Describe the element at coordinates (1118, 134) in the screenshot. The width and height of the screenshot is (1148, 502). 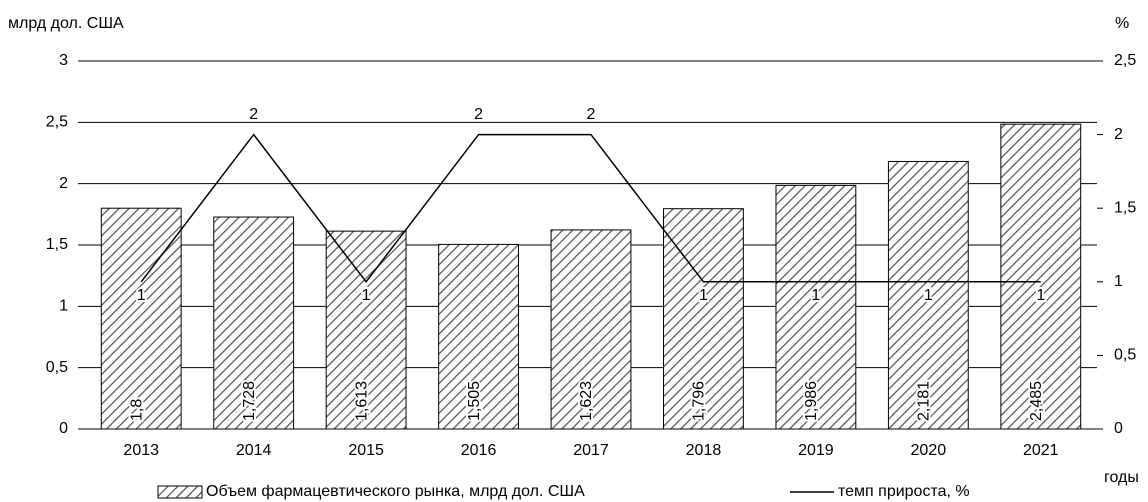
I see `y2-tick-label: 2` at that location.